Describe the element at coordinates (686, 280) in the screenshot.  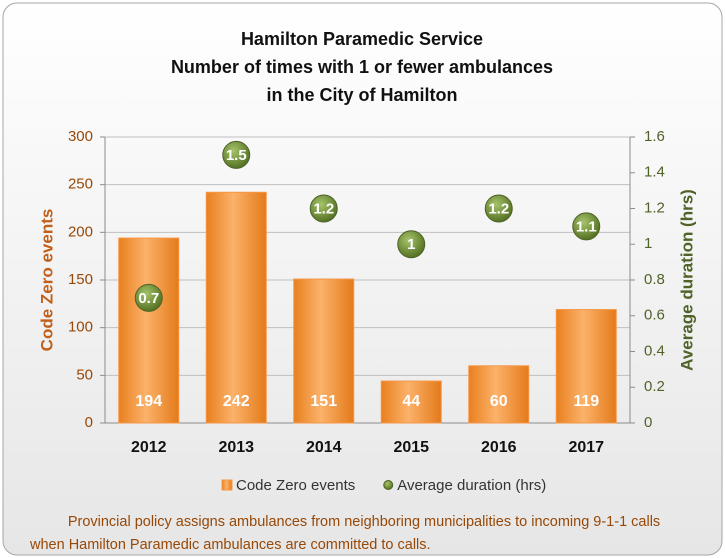
I see `y2-axis-label: Average duration (hrs)` at that location.